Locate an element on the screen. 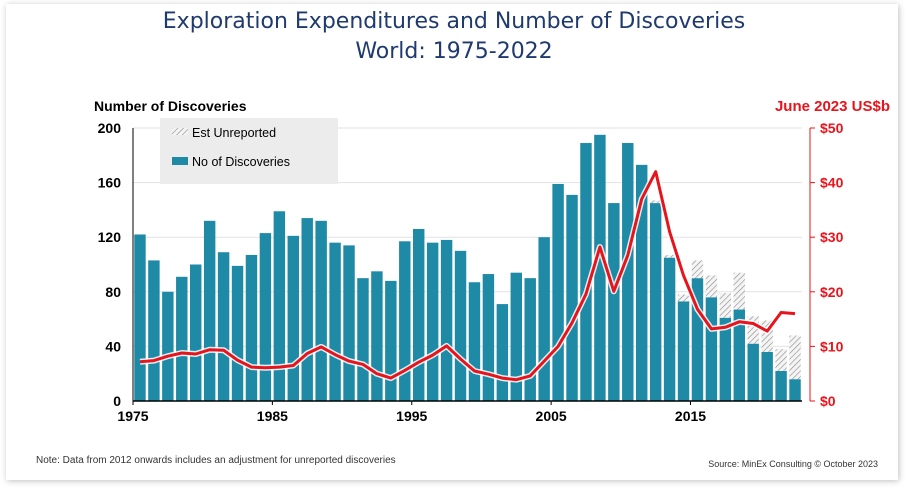  source-credit: Source: MinEx Consulting © October 2023 is located at coordinates (793, 464).